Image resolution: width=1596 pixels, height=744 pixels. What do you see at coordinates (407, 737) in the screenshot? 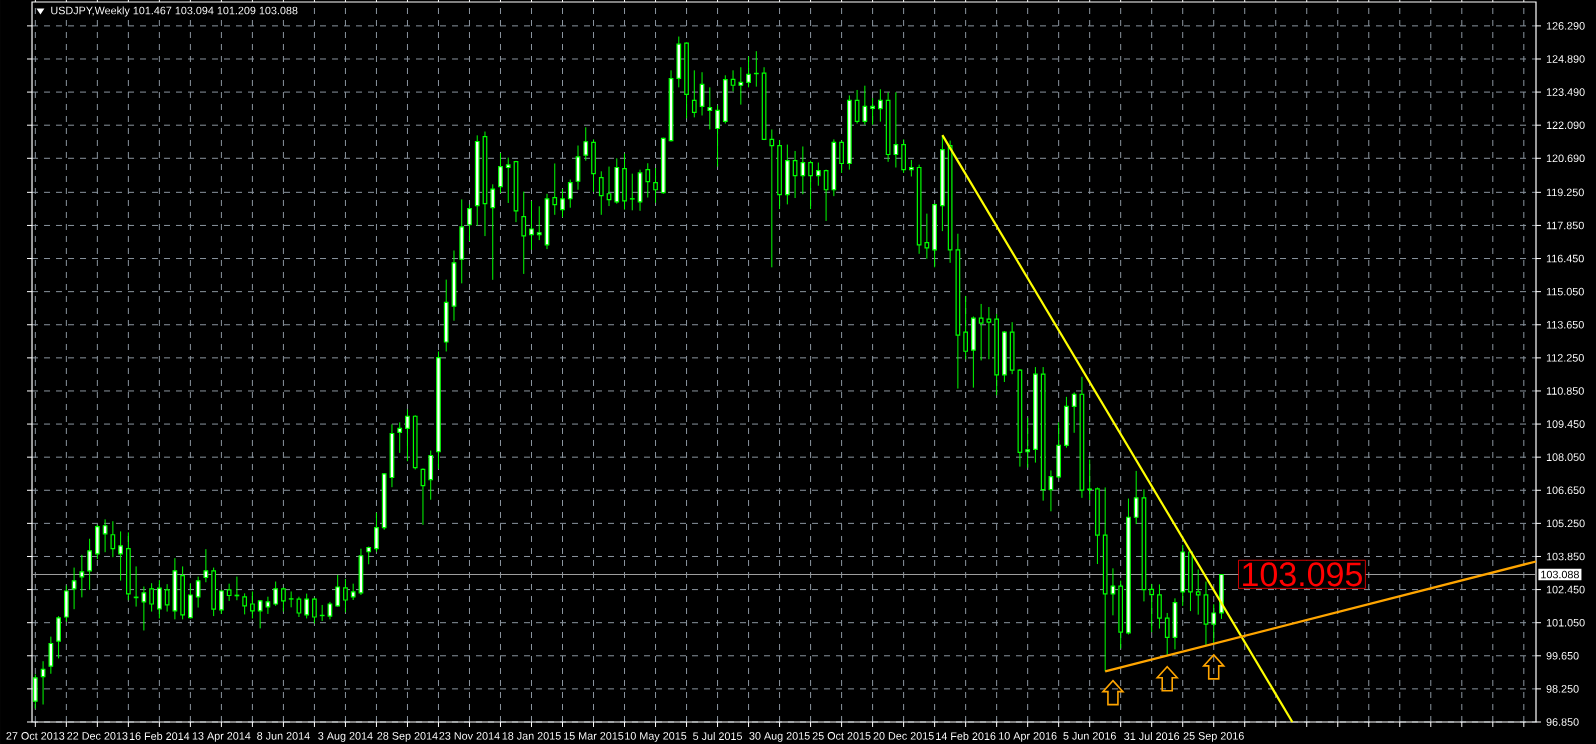
I see `x-tick-label: 28 Sep 2014` at bounding box center [407, 737].